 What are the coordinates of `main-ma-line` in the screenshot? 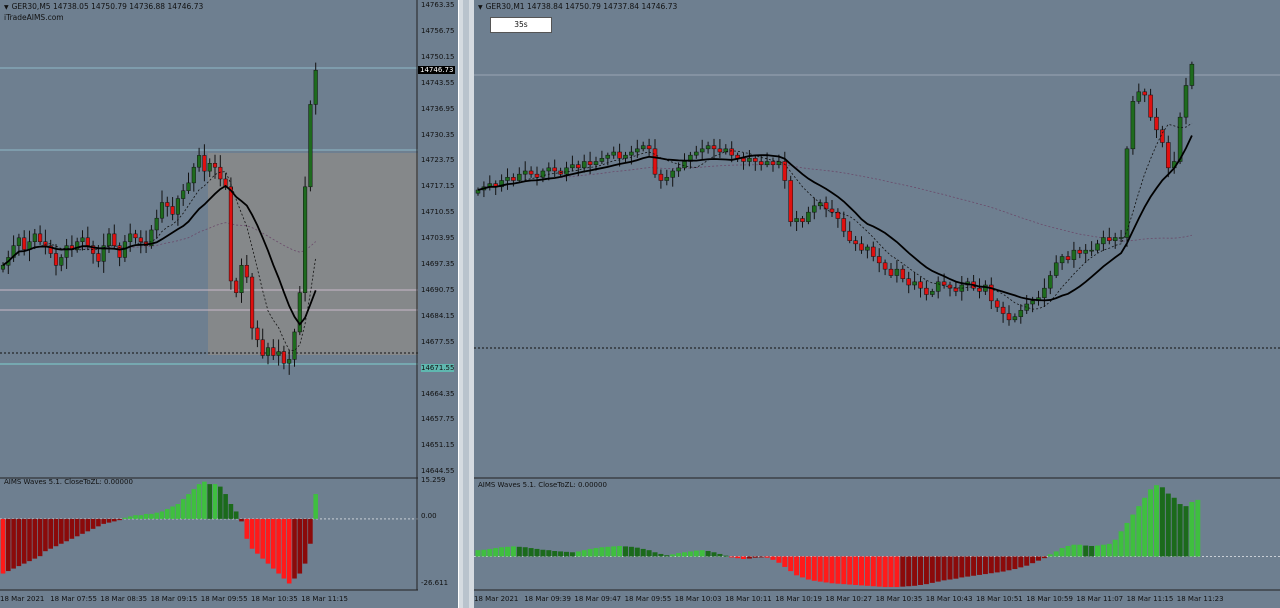 It's located at (159, 255).